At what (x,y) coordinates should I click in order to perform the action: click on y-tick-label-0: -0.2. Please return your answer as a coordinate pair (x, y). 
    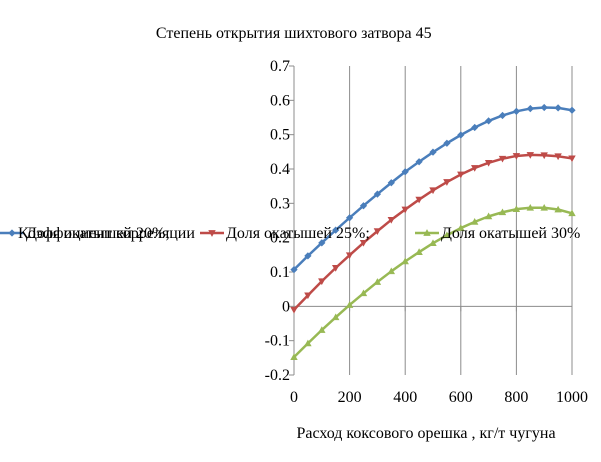
    Looking at the image, I should click on (277, 375).